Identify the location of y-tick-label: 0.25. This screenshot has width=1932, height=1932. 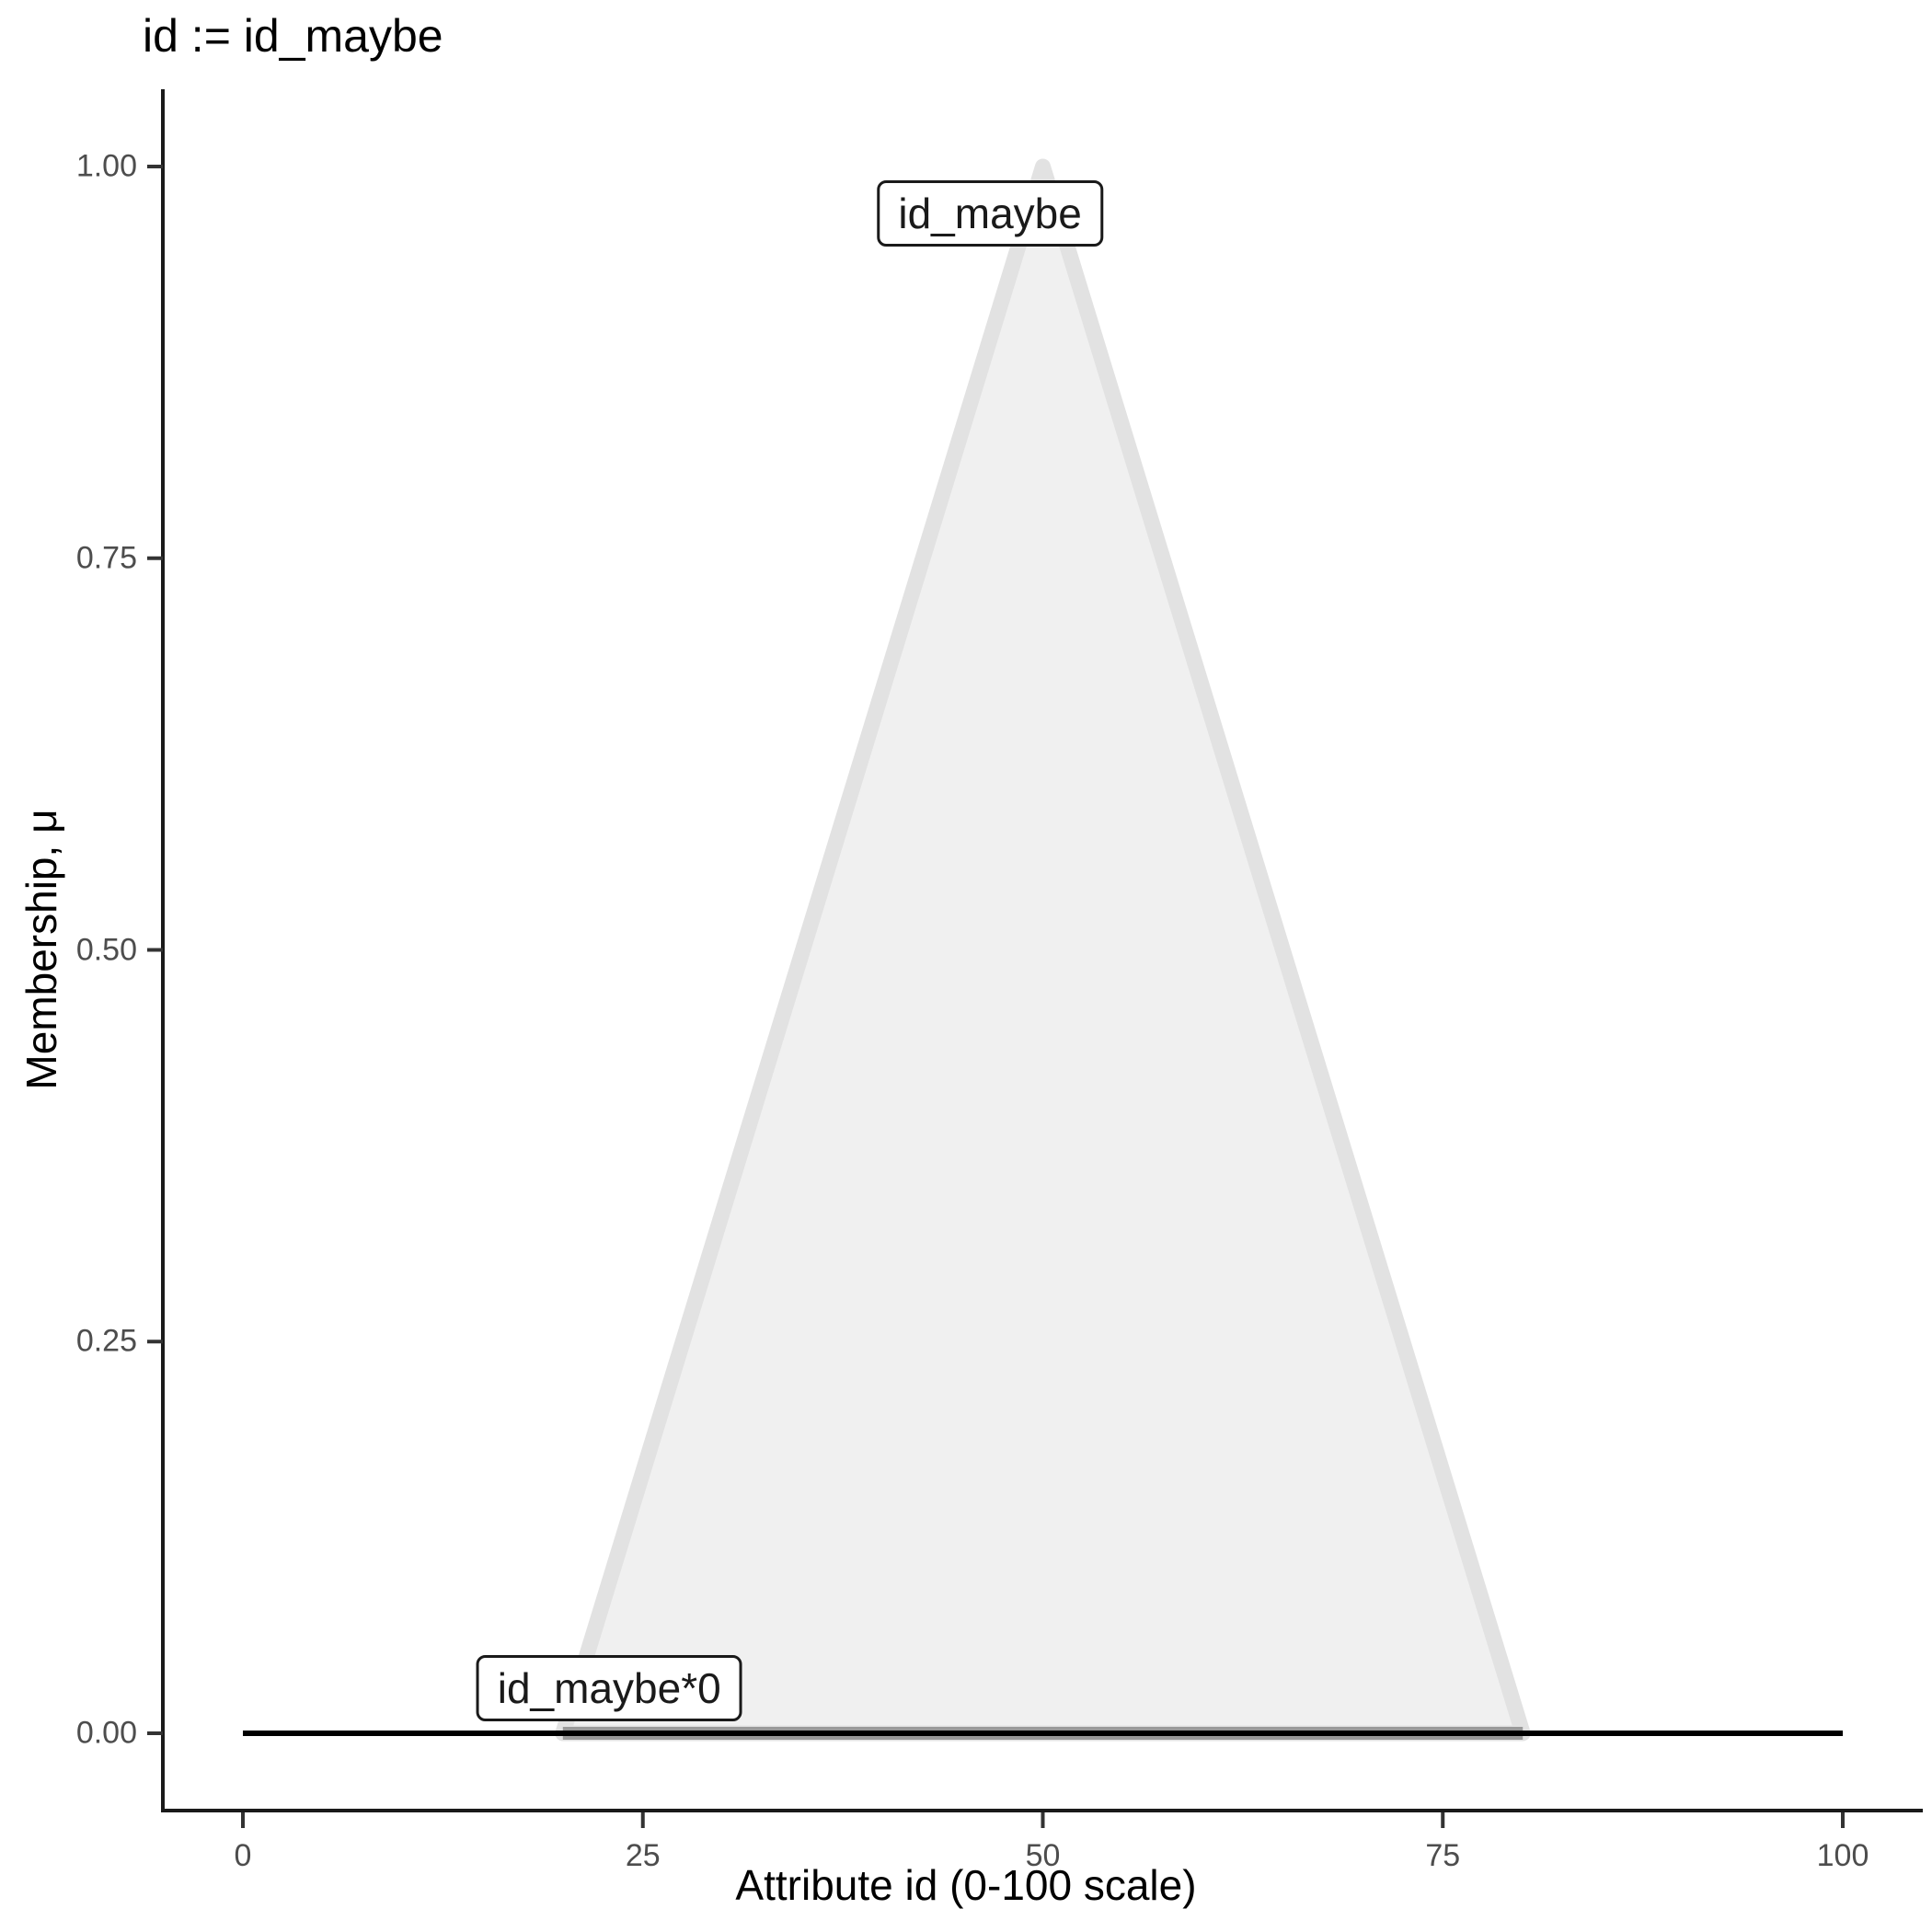
(106, 1341).